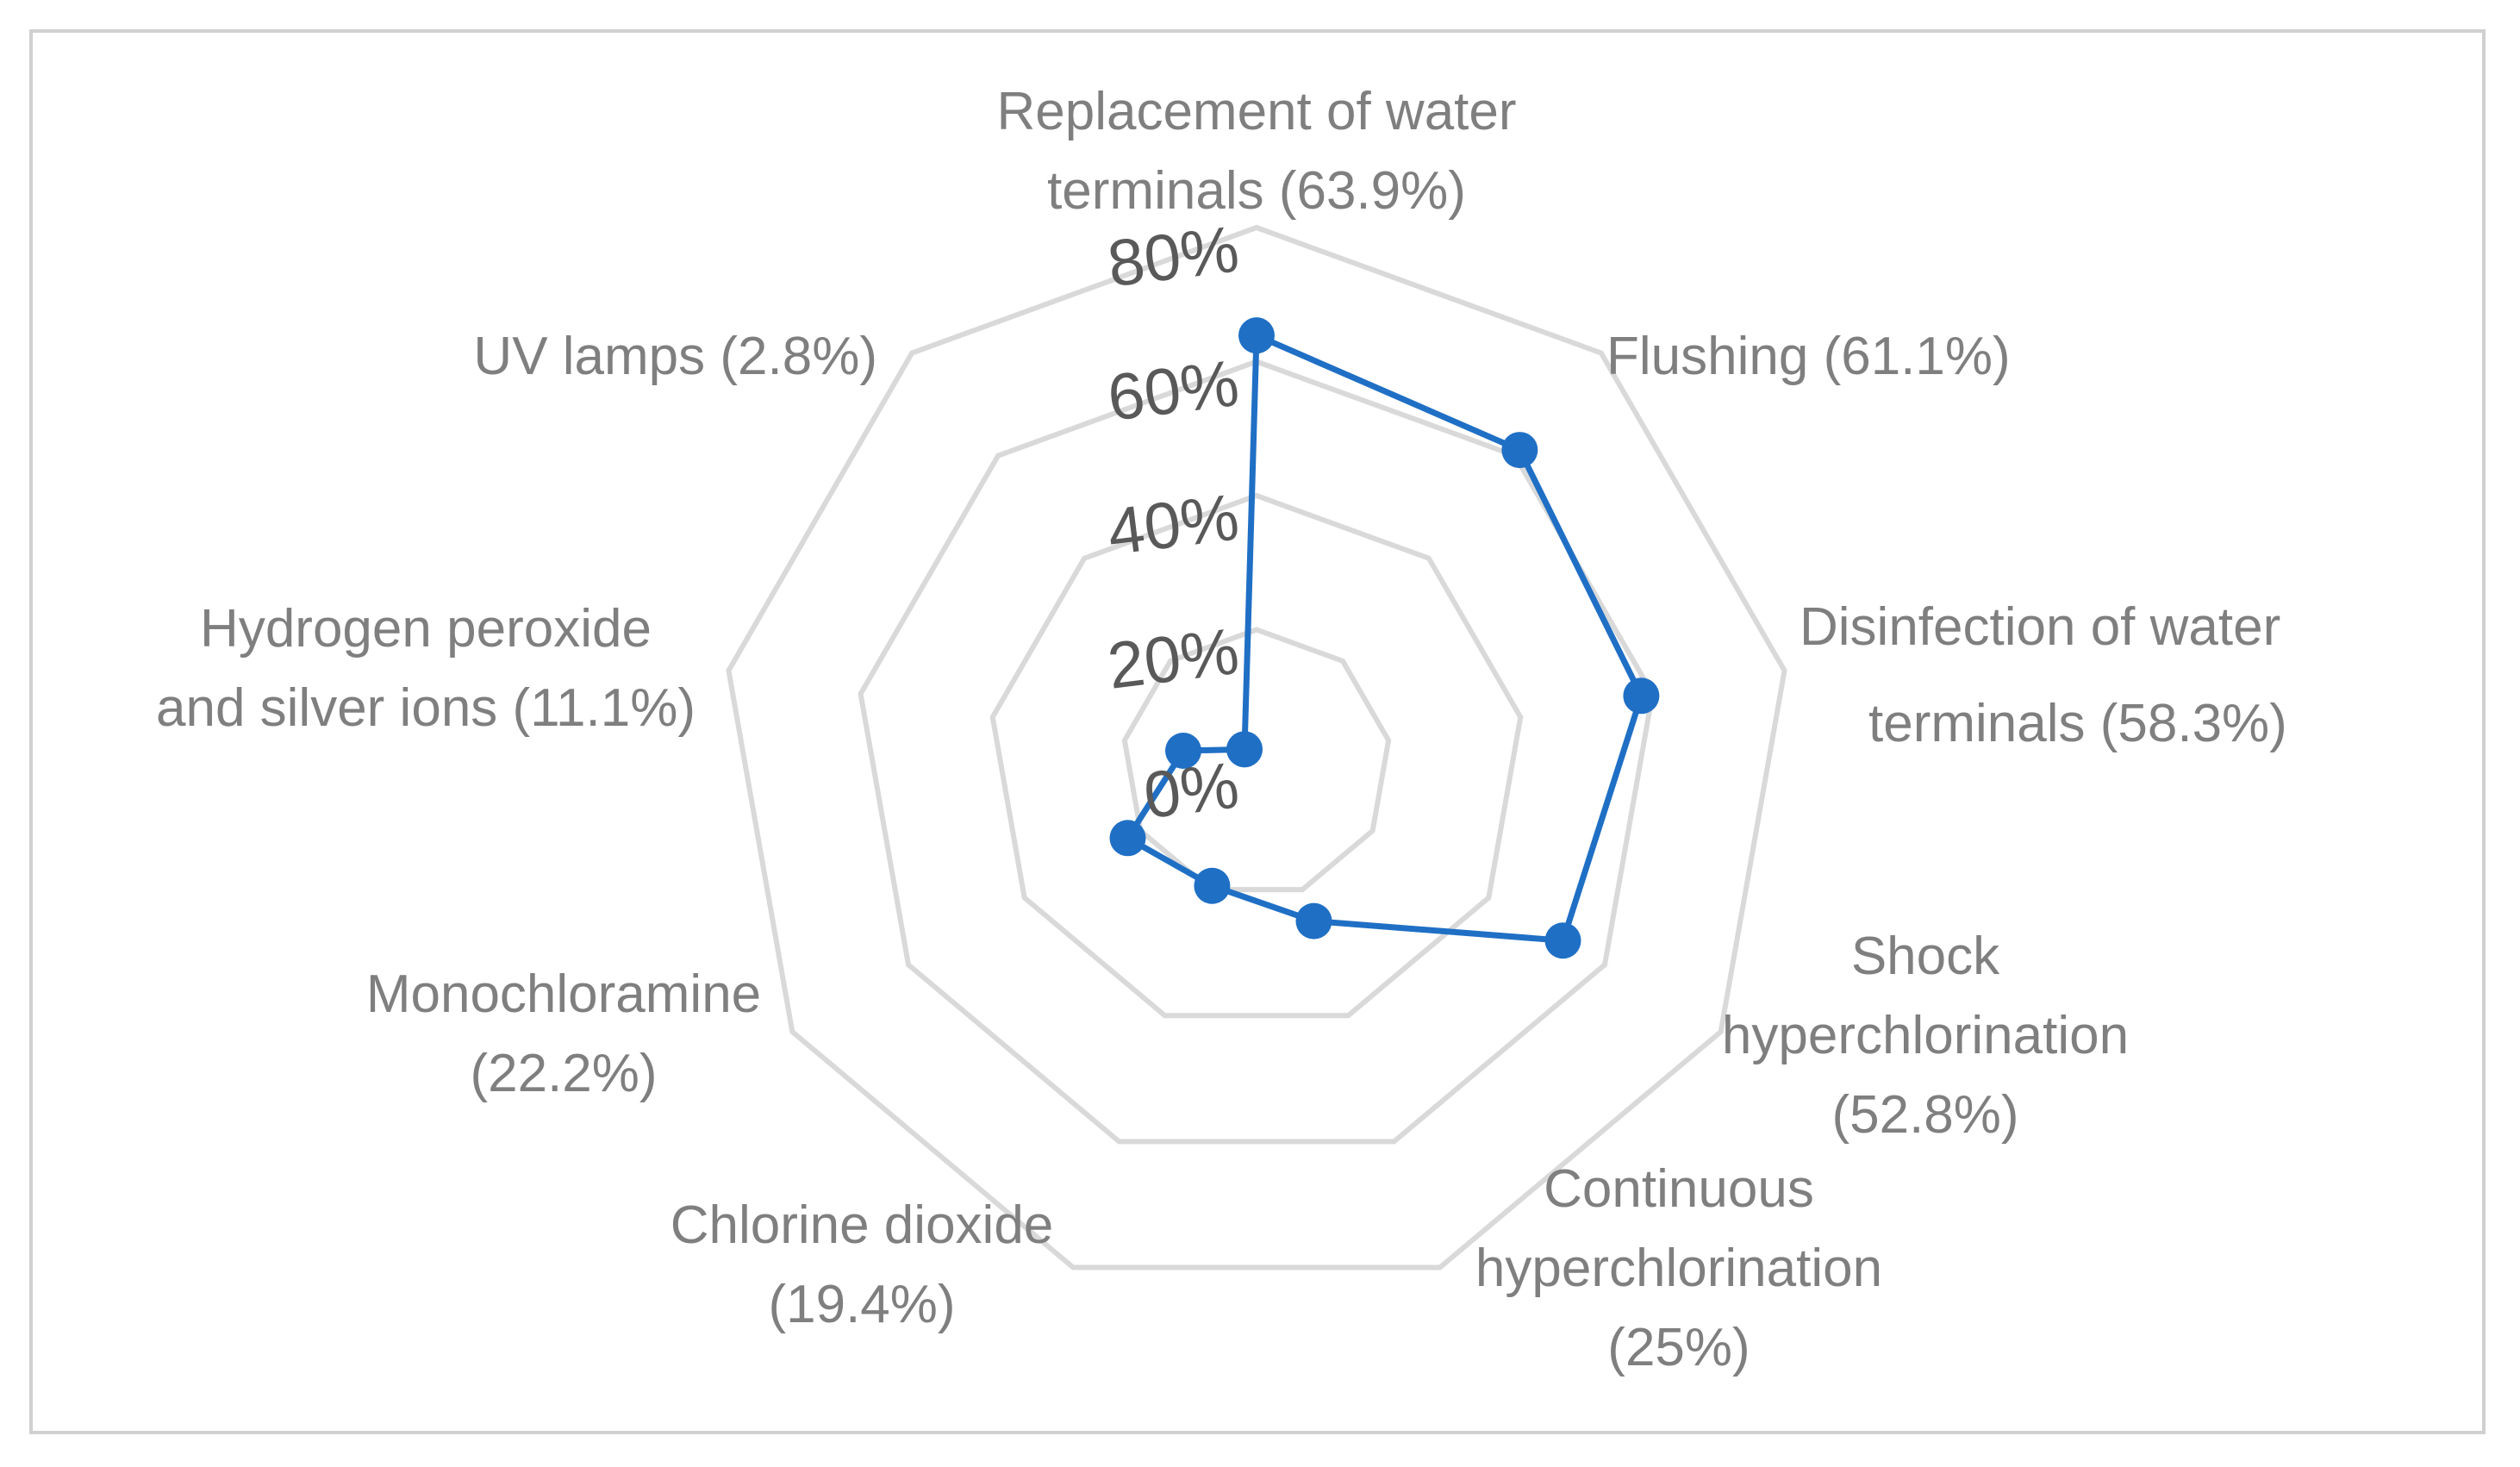  I want to click on tick-label-40: 40%, so click(1174, 525).